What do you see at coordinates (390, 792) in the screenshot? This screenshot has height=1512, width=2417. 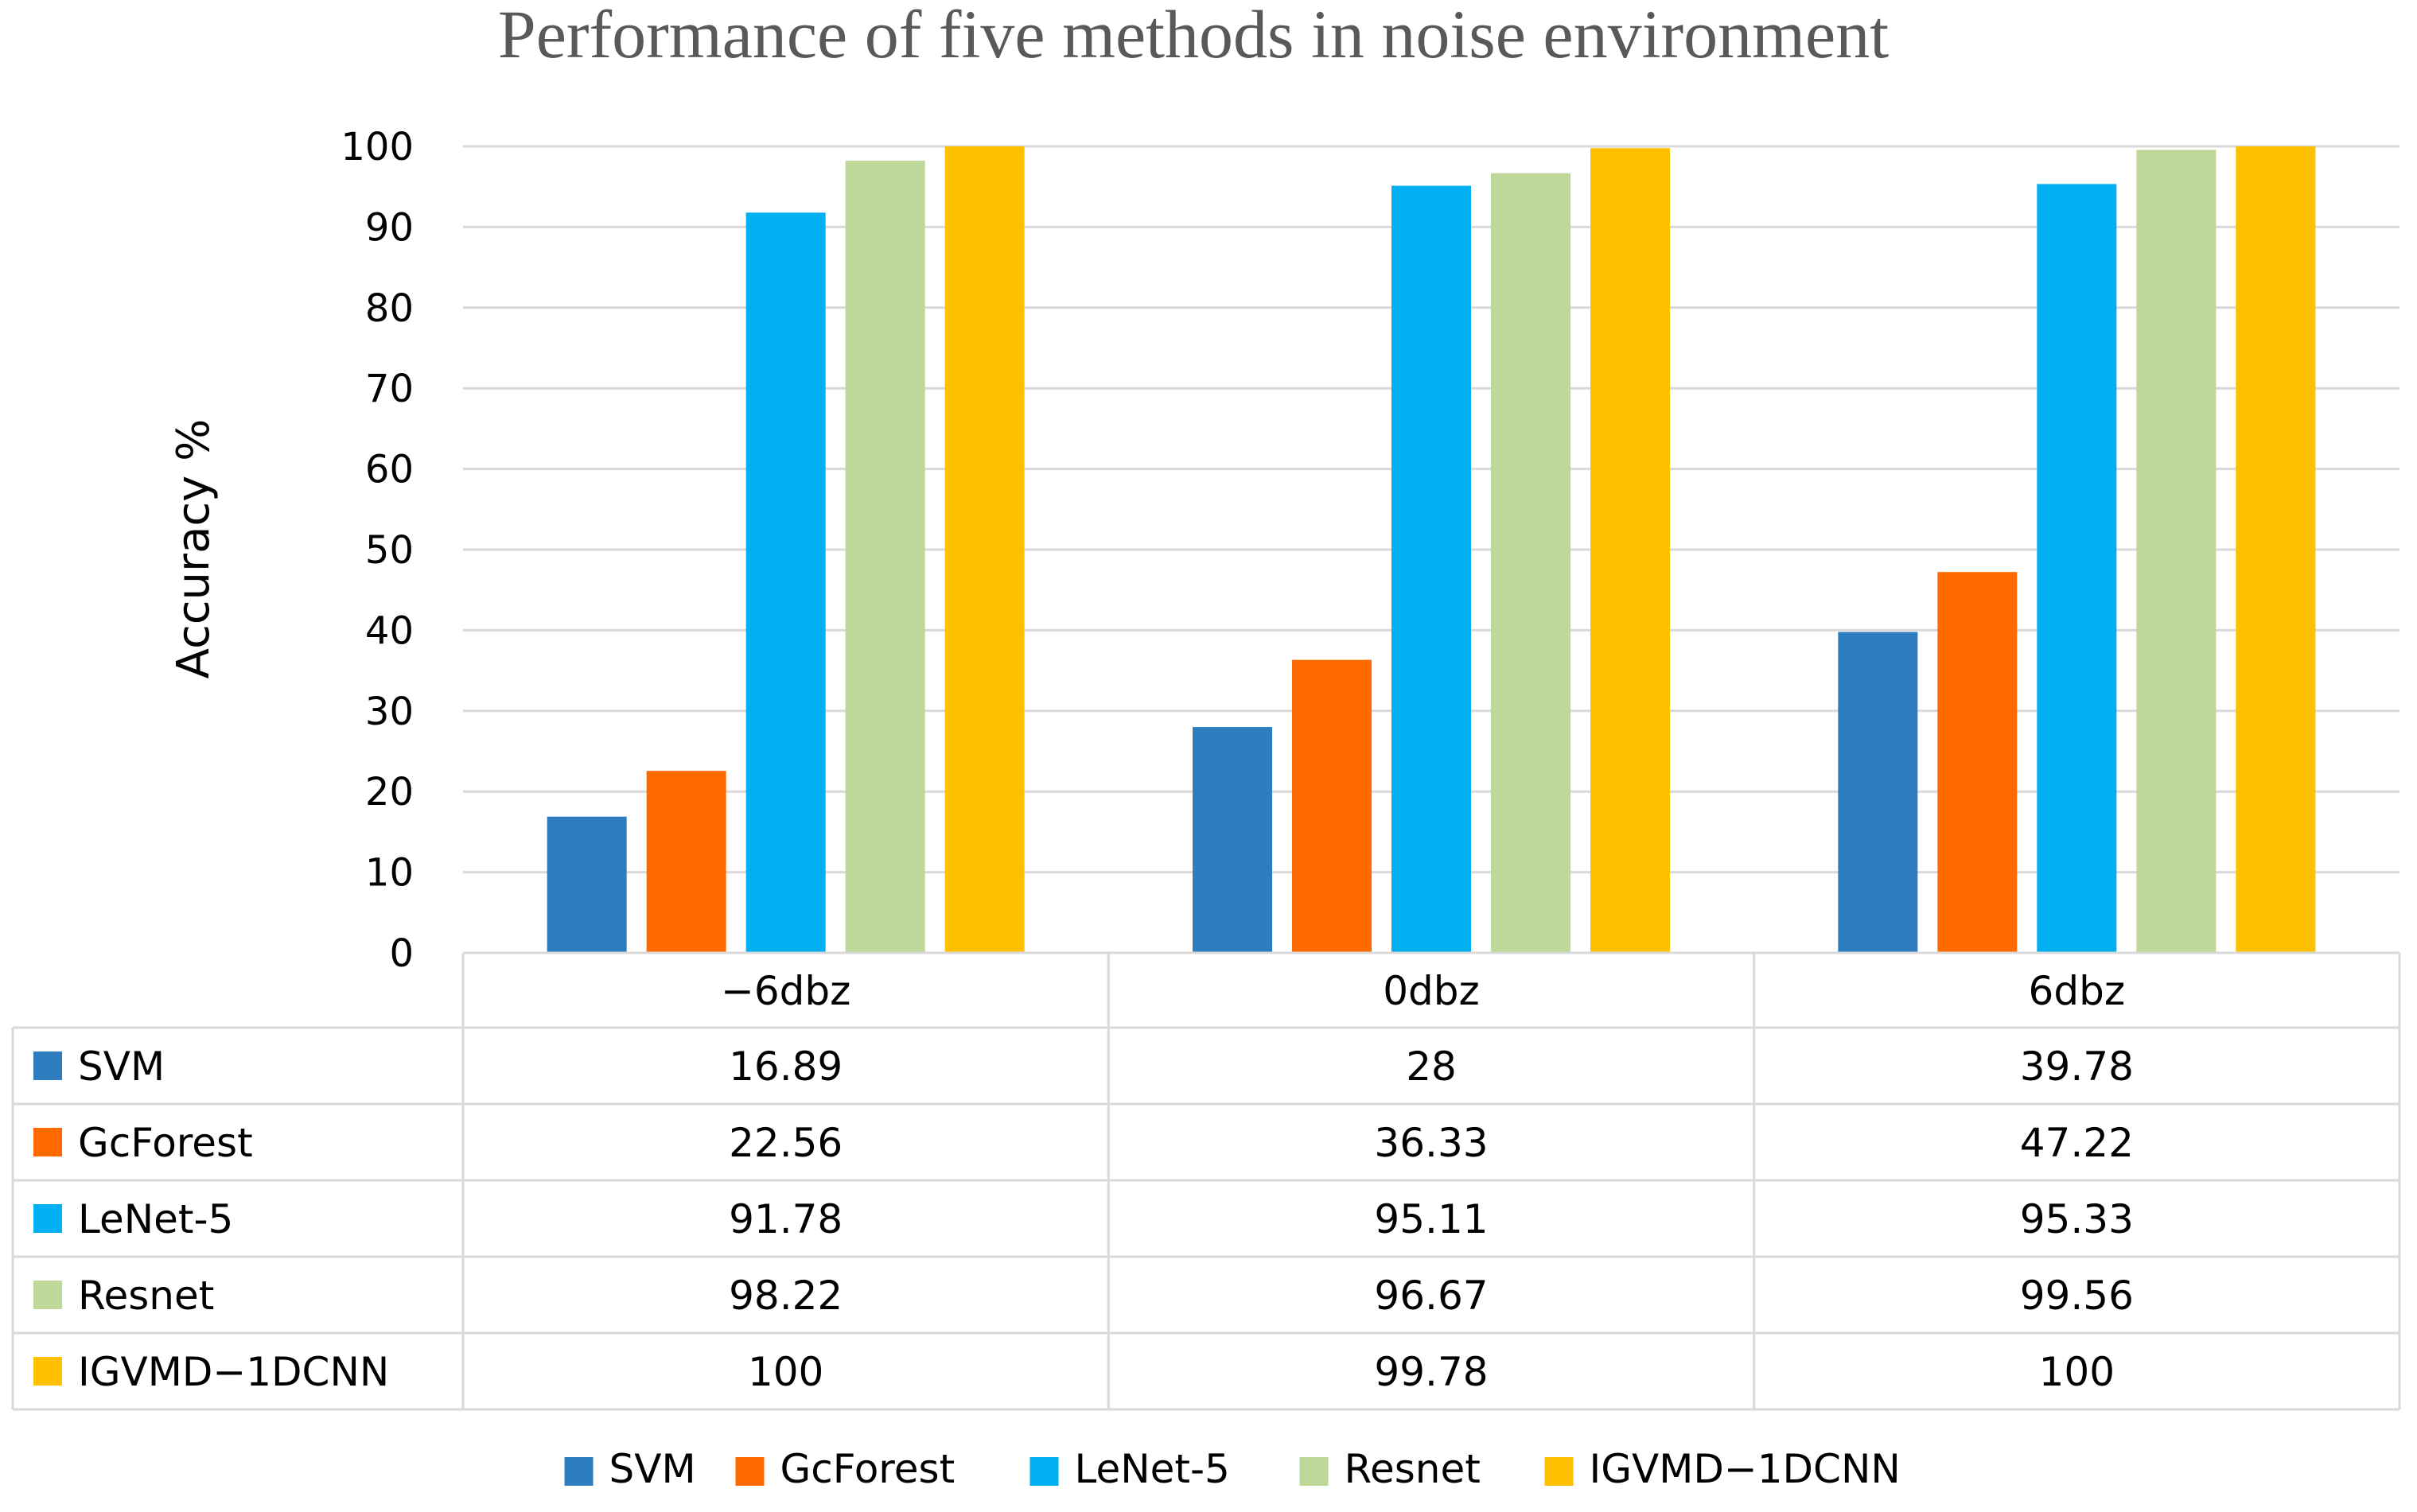 I see `y-tick-label: 20` at bounding box center [390, 792].